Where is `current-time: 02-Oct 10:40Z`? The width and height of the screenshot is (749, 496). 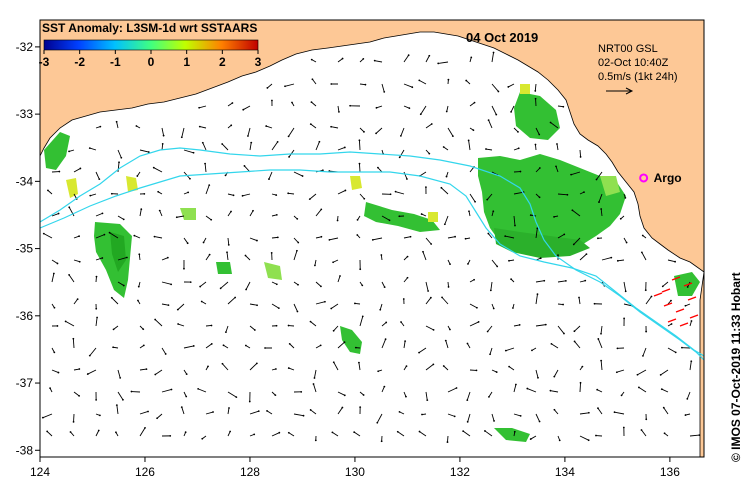
current-time: 02-Oct 10:40Z is located at coordinates (633, 63).